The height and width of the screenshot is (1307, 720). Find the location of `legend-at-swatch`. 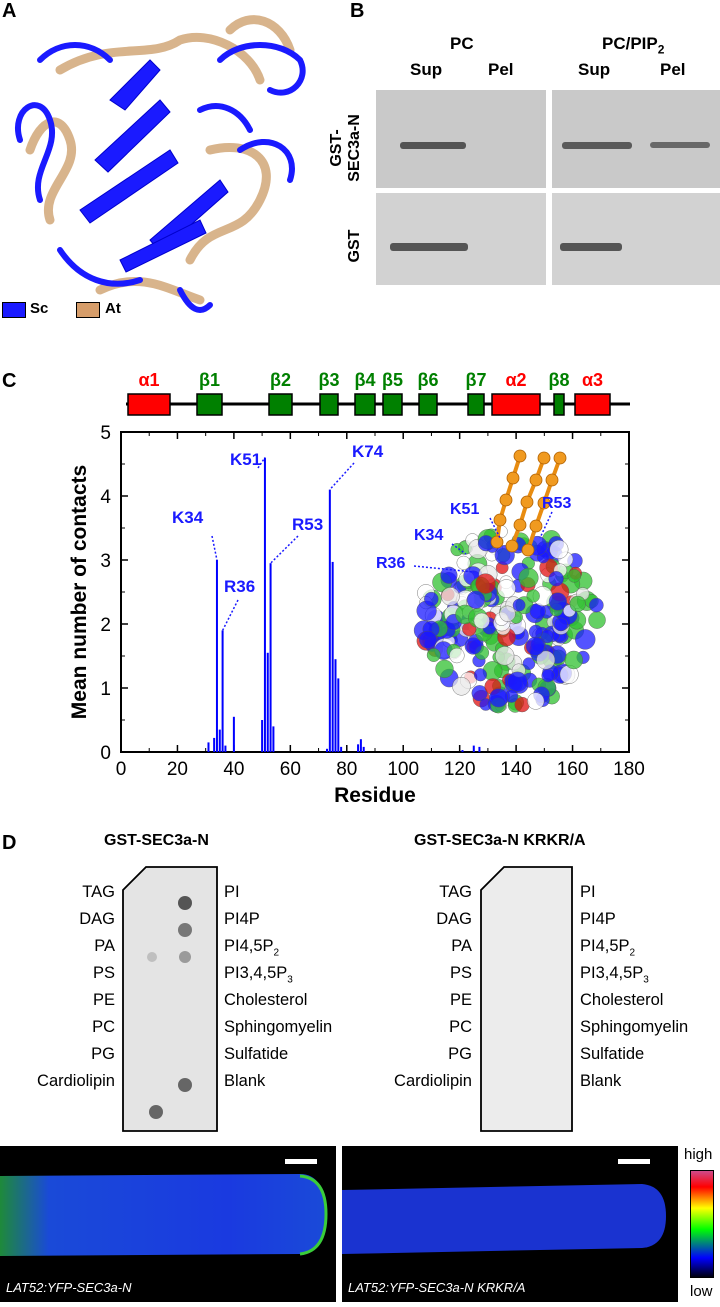

legend-at-swatch is located at coordinates (88, 310).